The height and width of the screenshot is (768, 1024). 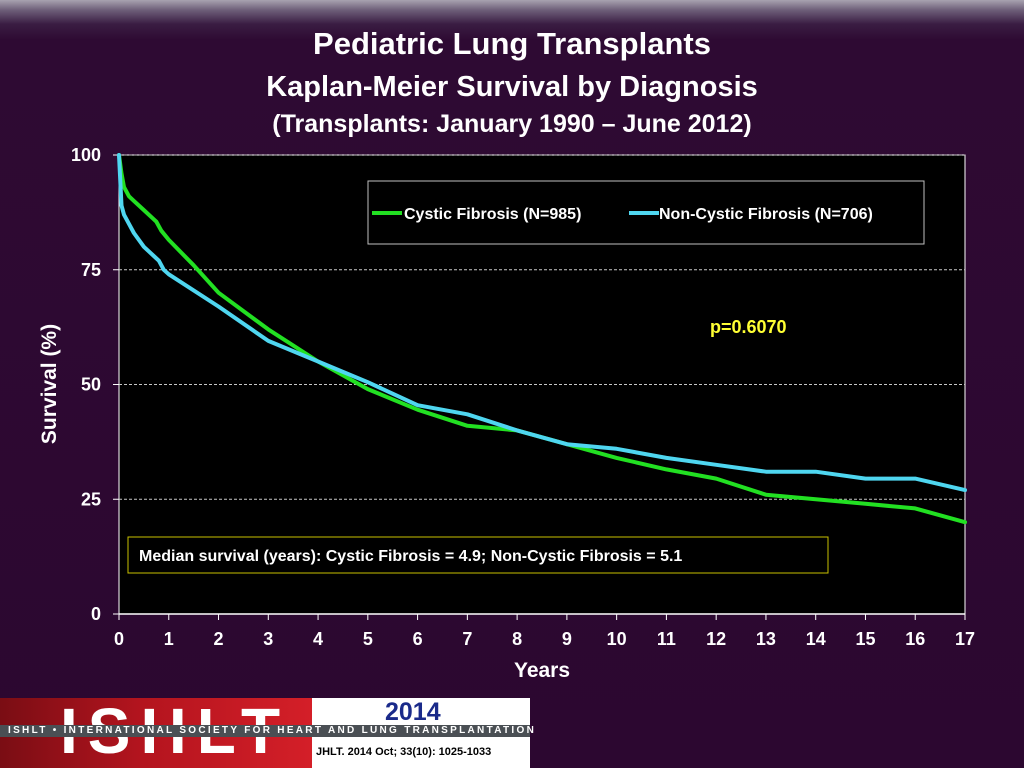 I want to click on chart-subtitle: Kaplan-Meier Survival by Diagnosis, so click(x=512, y=87).